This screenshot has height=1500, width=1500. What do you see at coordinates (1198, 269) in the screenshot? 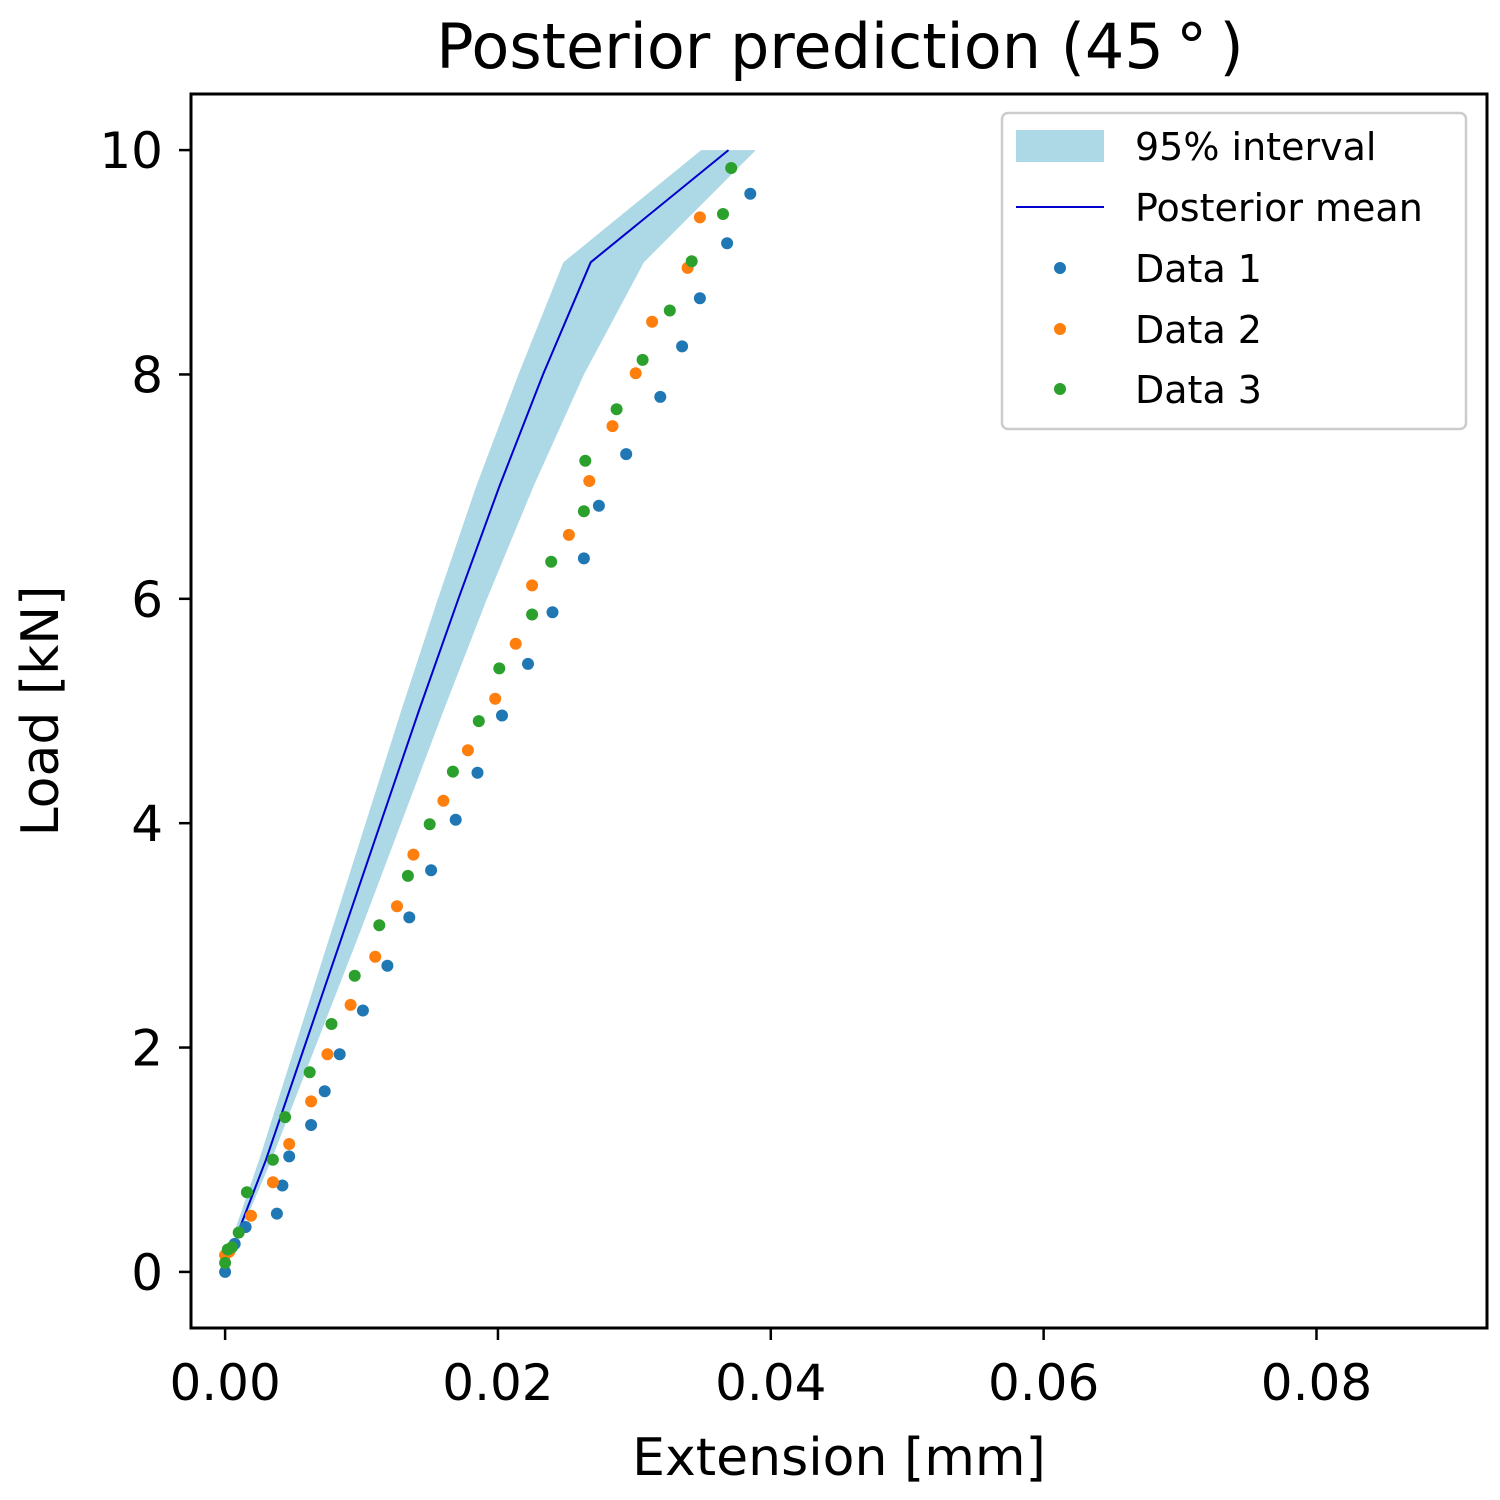
I see `legend-data1-label: Data 1` at bounding box center [1198, 269].